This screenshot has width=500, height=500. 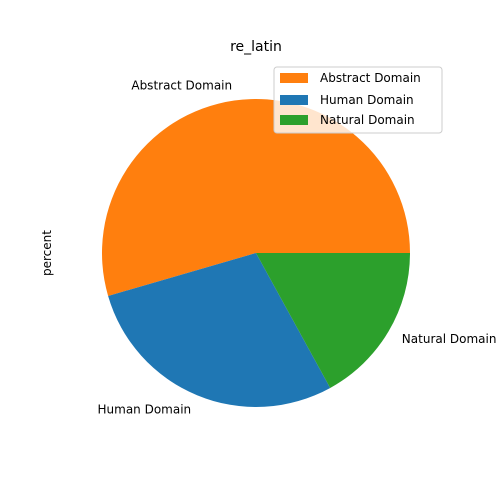 I want to click on legend-label-human-domain: Human Domain, so click(x=367, y=100).